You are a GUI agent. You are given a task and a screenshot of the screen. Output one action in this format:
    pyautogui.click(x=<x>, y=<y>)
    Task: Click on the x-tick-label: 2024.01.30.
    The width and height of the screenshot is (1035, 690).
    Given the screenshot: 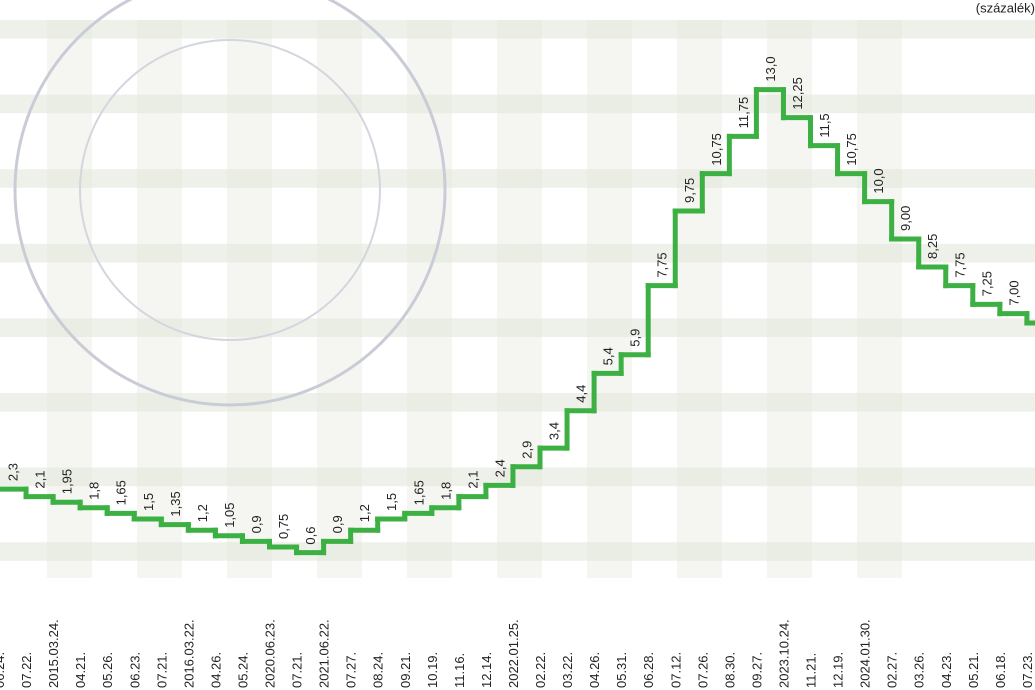 What is the action you would take?
    pyautogui.click(x=865, y=653)
    